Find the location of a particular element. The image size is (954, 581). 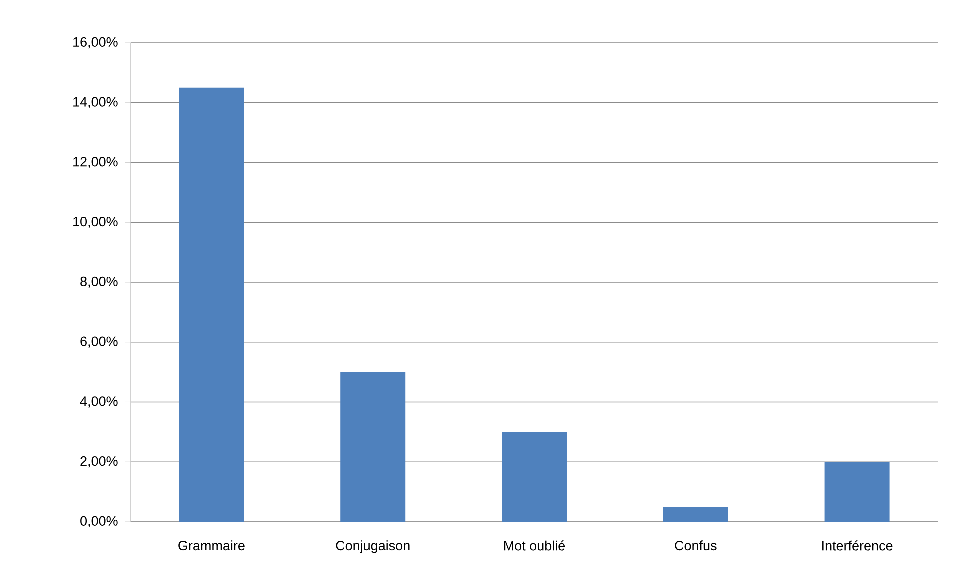

x-tick-label: Mot oublié is located at coordinates (535, 545).